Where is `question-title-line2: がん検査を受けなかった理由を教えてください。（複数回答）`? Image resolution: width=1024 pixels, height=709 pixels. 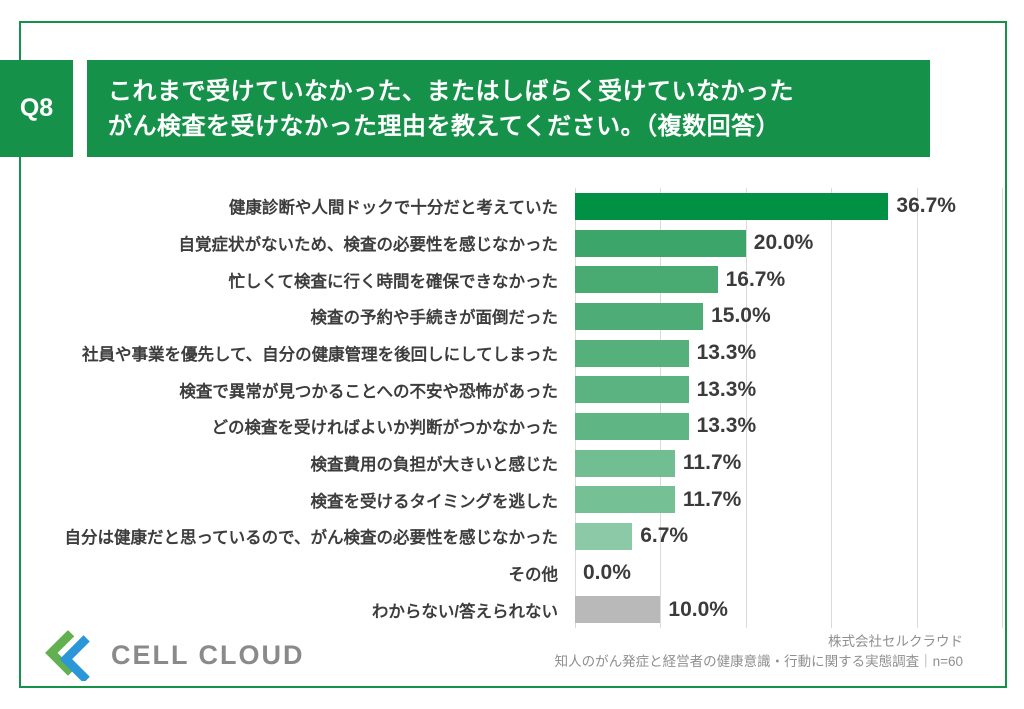 question-title-line2: がん検査を受けなかった理由を教えてください。（複数回答） is located at coordinates (444, 126).